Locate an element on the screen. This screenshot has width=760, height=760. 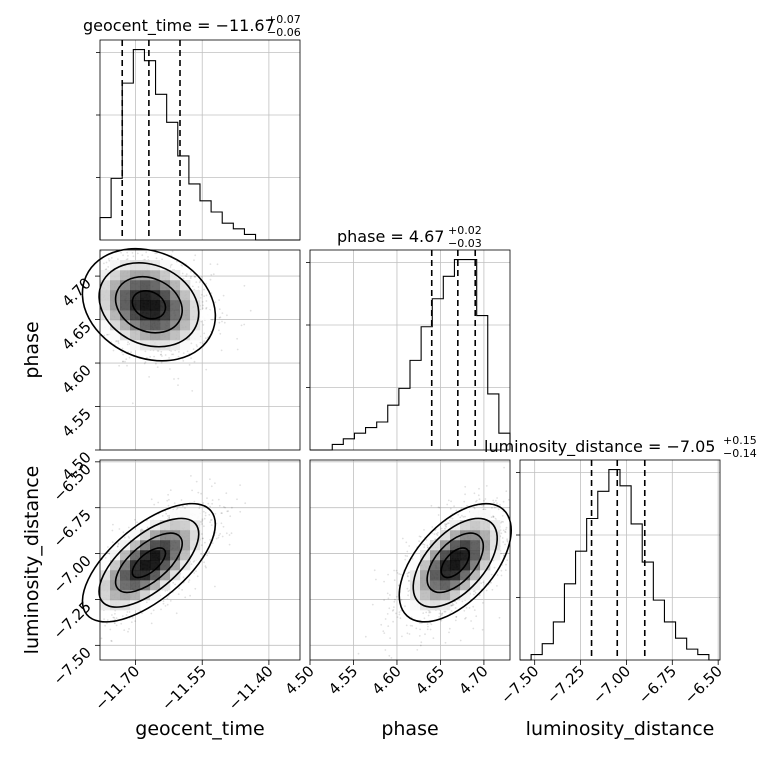
panel-frame is located at coordinates (410, 560).